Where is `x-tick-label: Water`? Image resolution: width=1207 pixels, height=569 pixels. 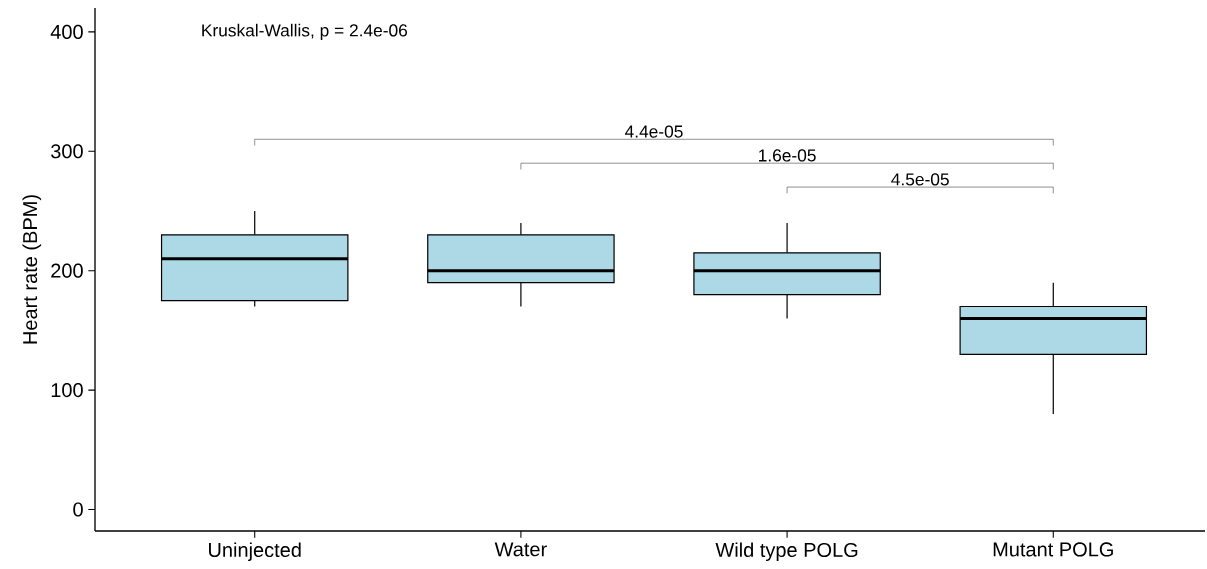
x-tick-label: Water is located at coordinates (520, 549).